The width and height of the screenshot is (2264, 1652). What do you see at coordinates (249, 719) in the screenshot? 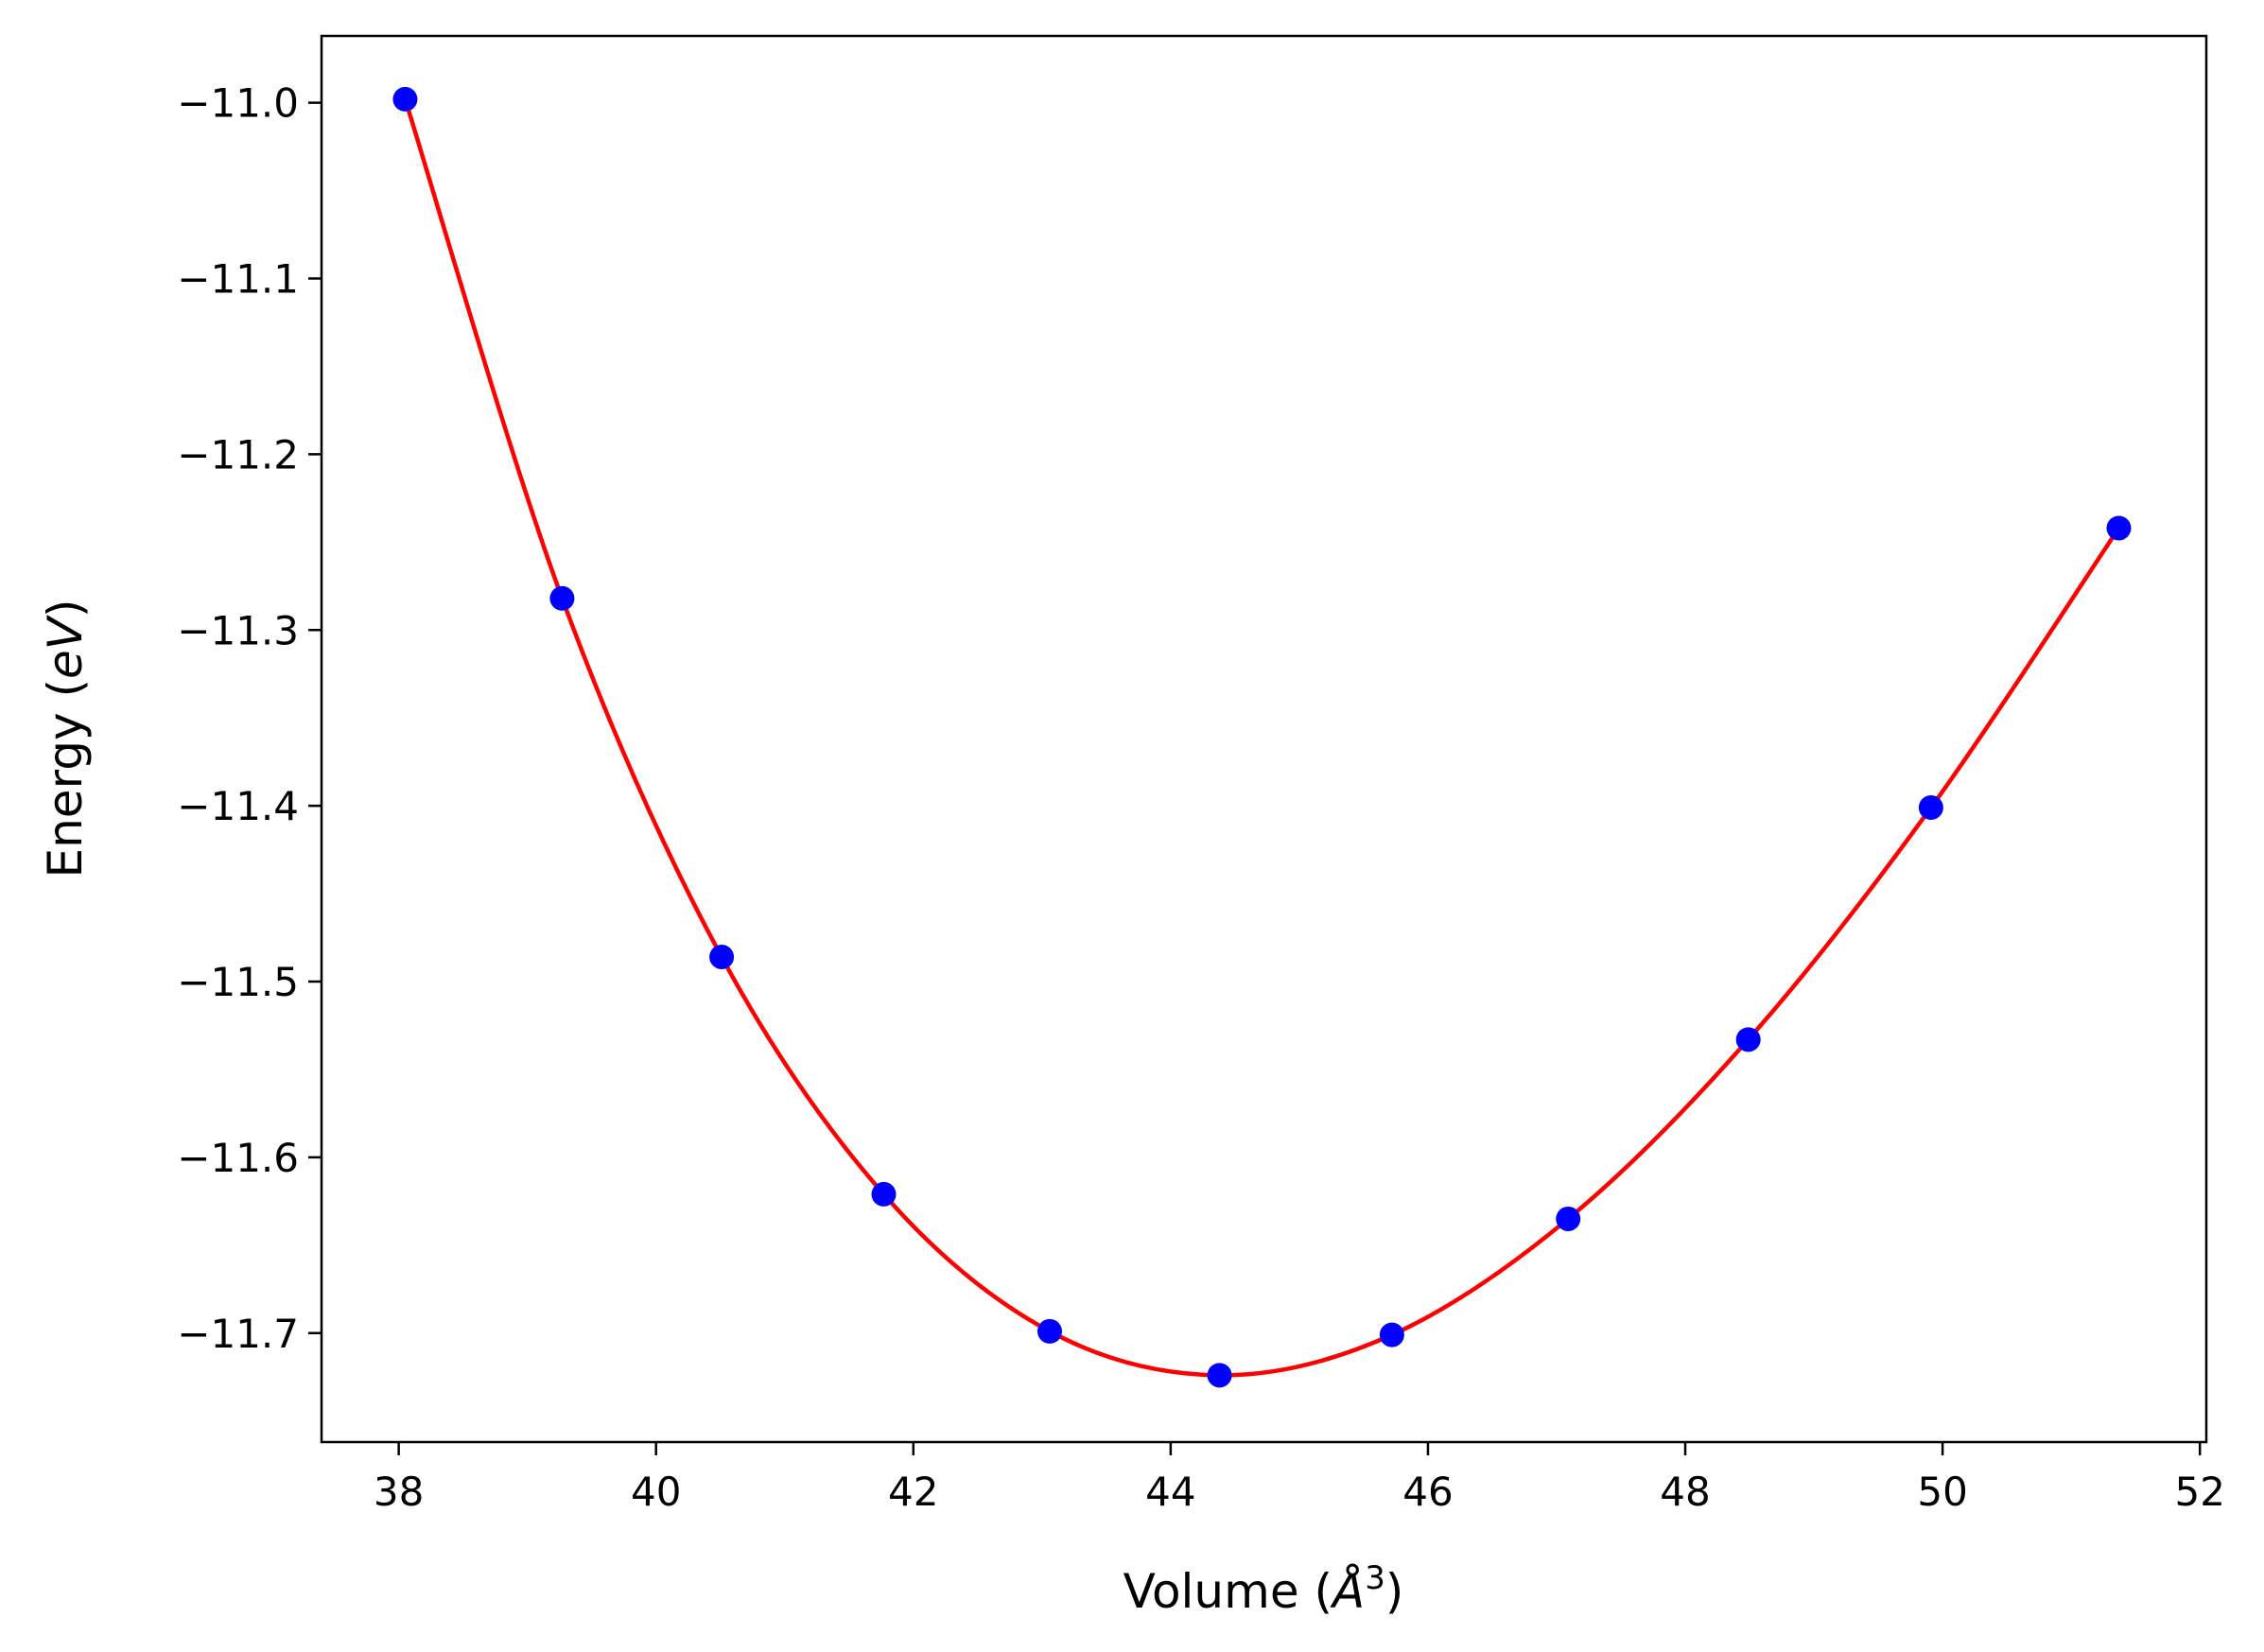
I see `y-axis-ticks: −11.0 −11.1 −11.2 −11.3 −11.4 −11.5 −11.6 −11.7` at bounding box center [249, 719].